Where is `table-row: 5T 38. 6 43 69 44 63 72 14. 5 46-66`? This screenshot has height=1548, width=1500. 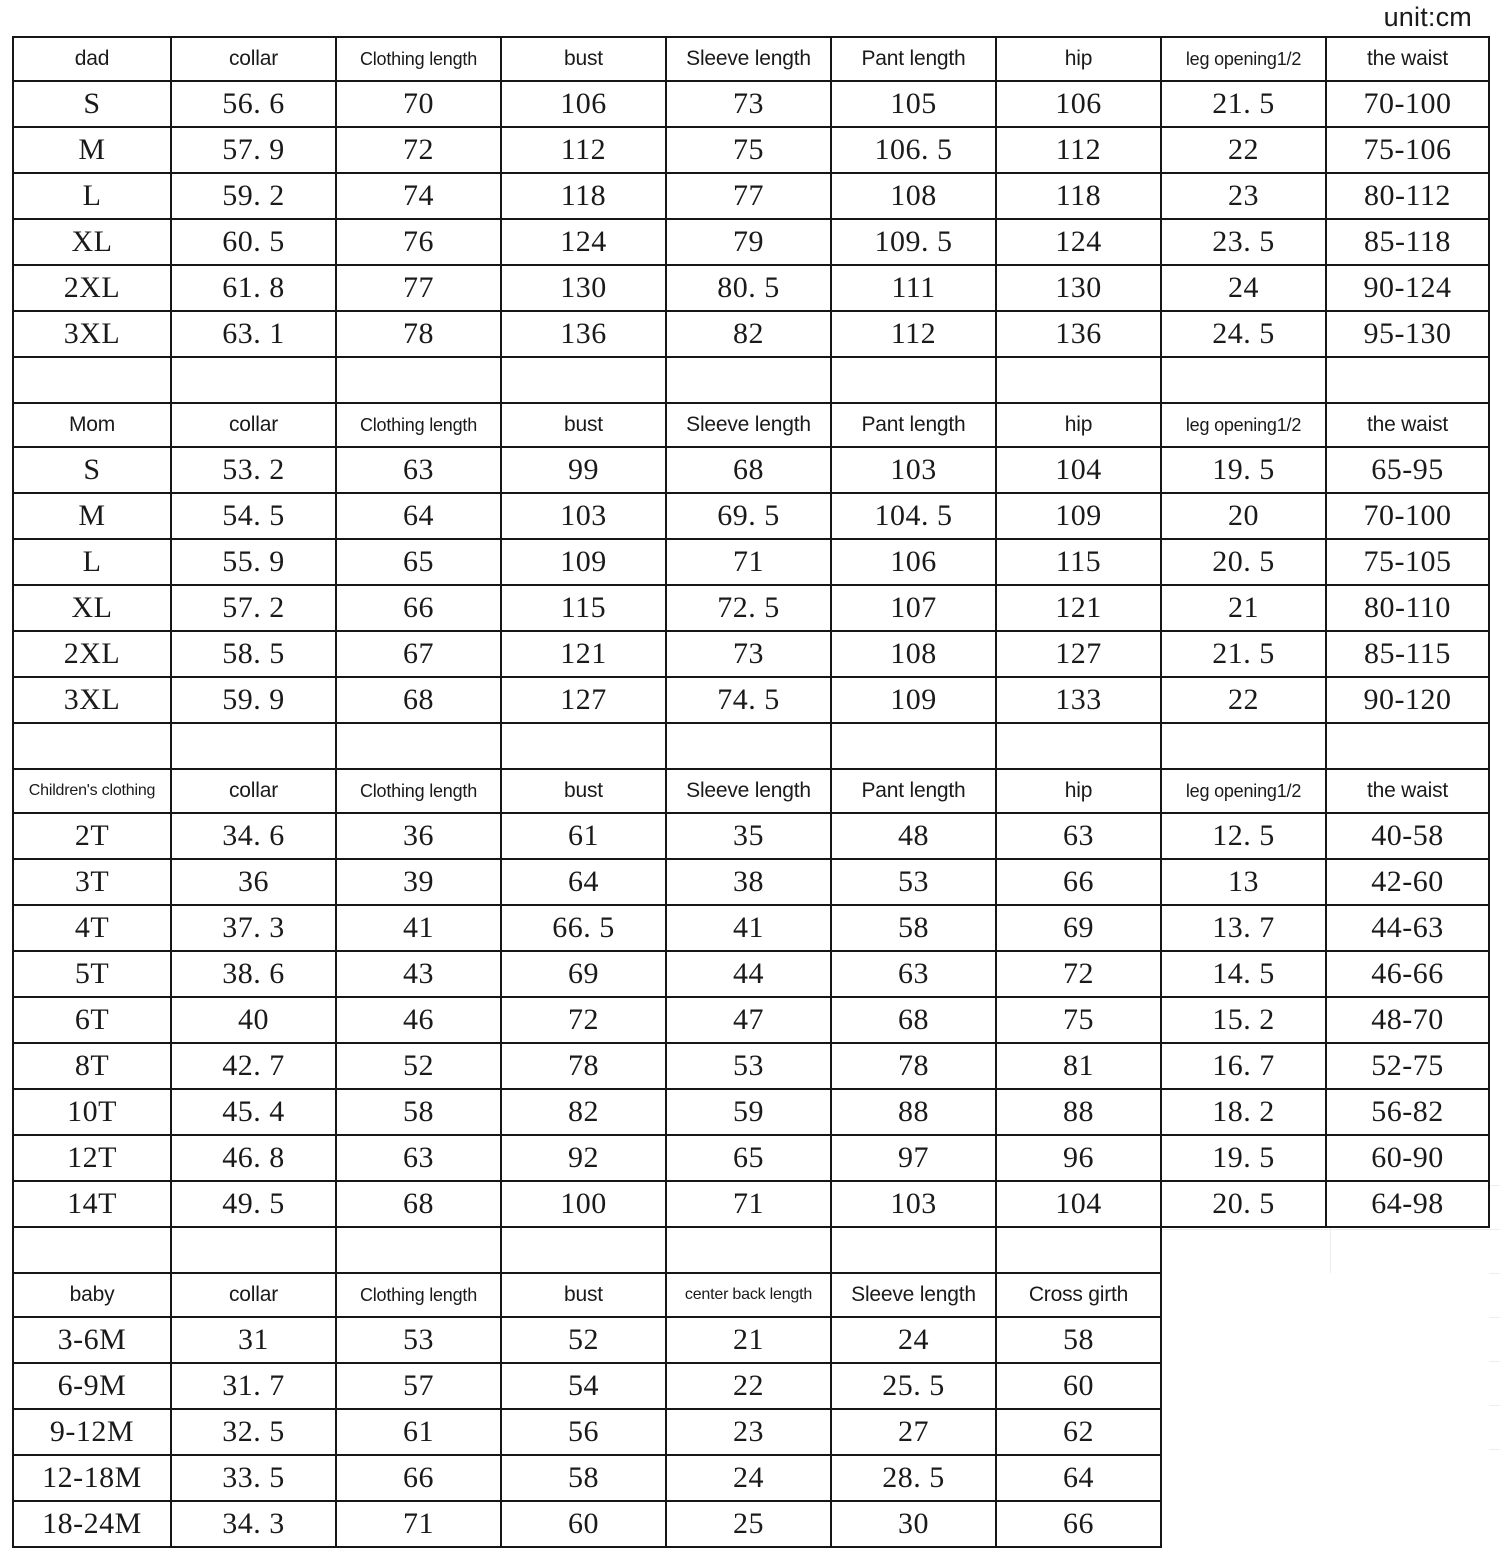 table-row: 5T 38. 6 43 69 44 63 72 14. 5 46-66 is located at coordinates (751, 974).